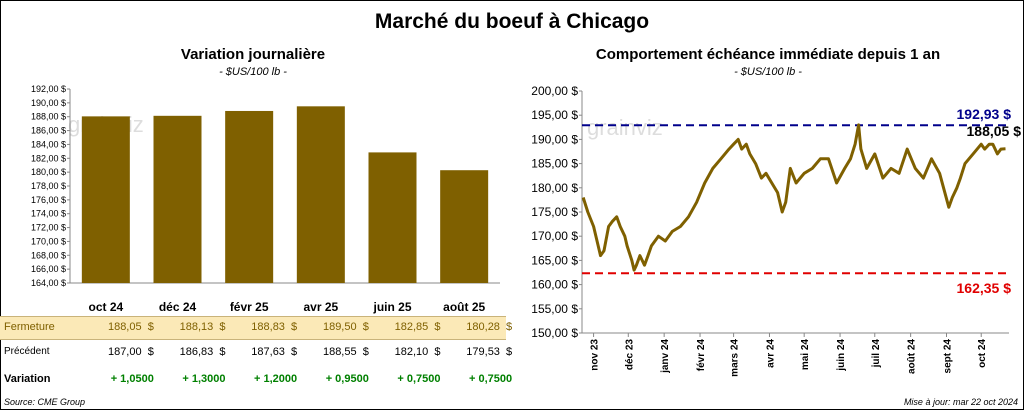 The height and width of the screenshot is (410, 1024). Describe the element at coordinates (994, 131) in the screenshot. I see `last-price-label: 188,05 $` at that location.